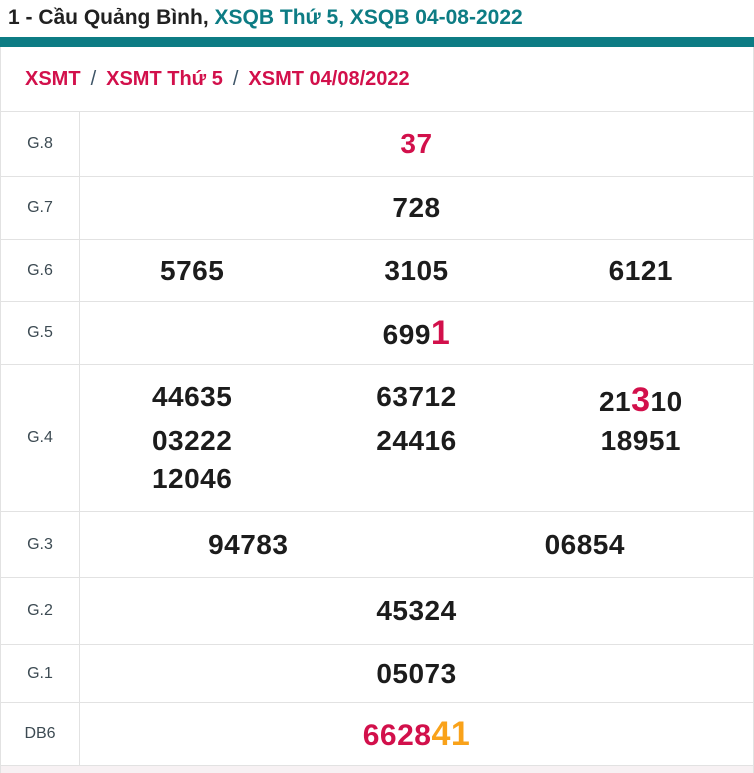 This screenshot has height=773, width=754. What do you see at coordinates (192, 270) in the screenshot?
I see `prize-number-g6-1: 5765` at bounding box center [192, 270].